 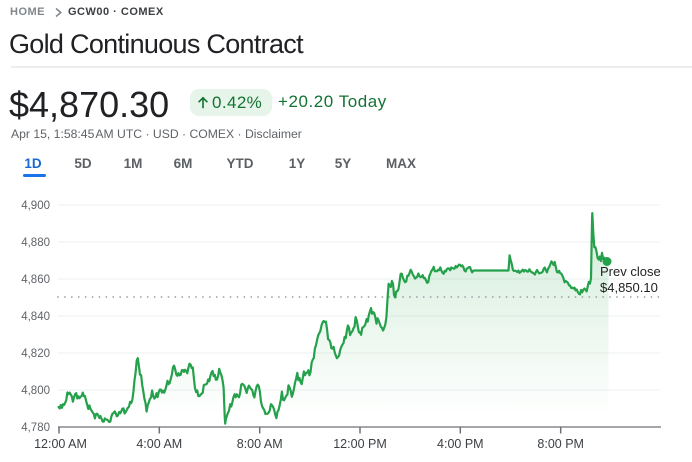 I want to click on svg-text: 12:00 PM, so click(x=360, y=444).